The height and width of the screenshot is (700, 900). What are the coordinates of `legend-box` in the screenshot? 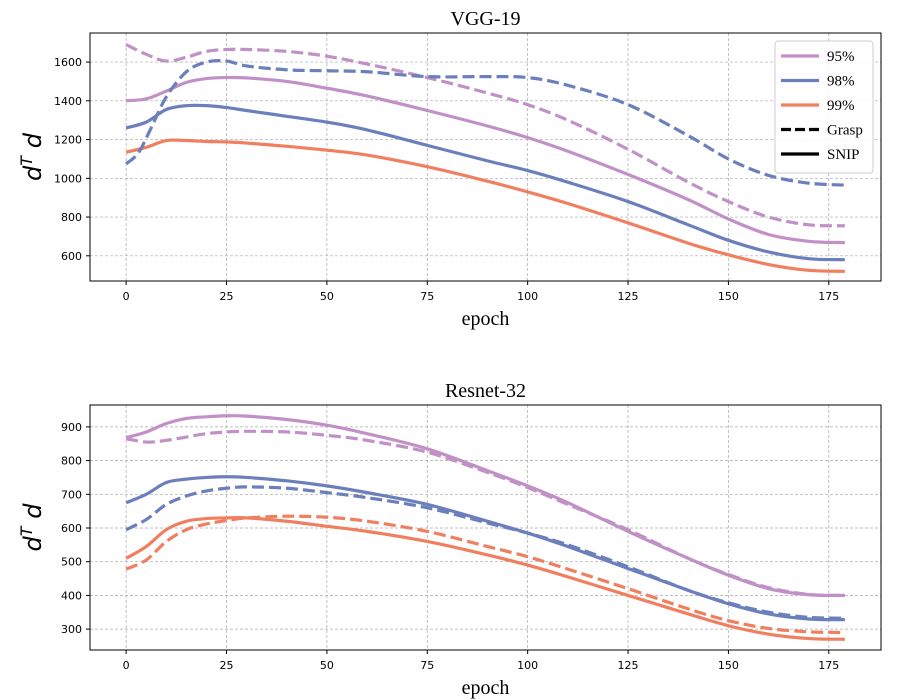 It's located at (824, 107).